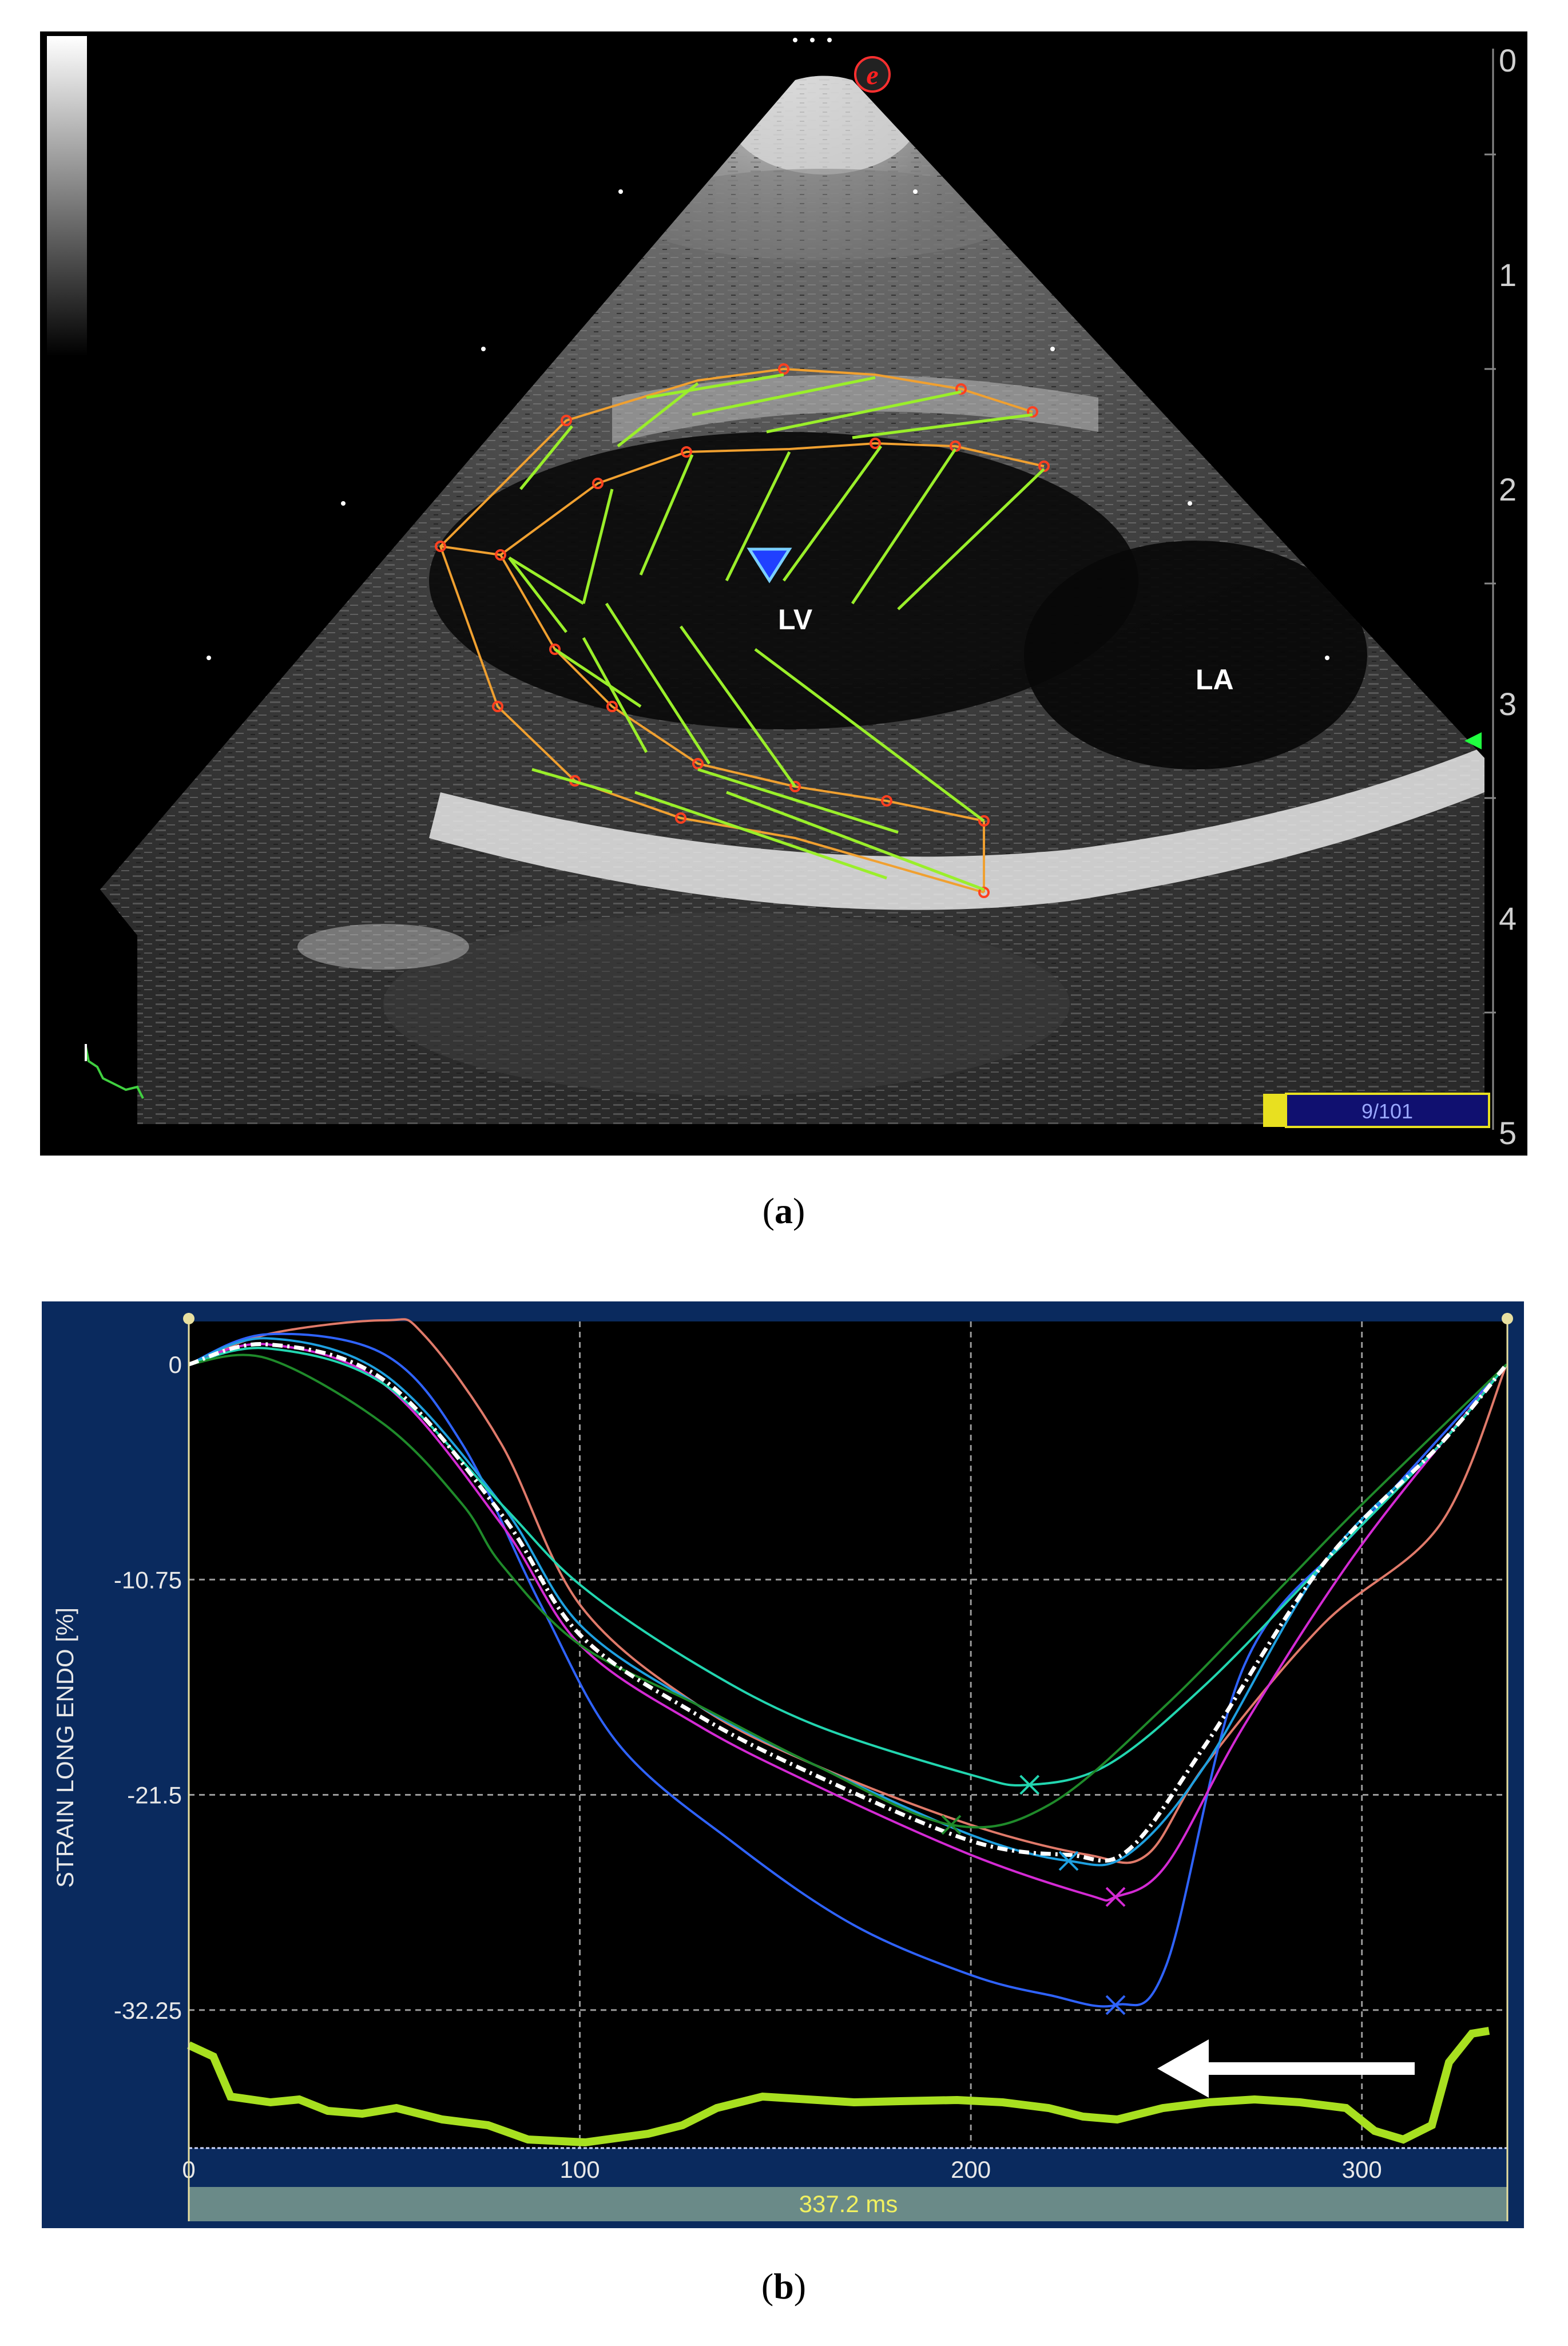 Image resolution: width=1568 pixels, height=2346 pixels. I want to click on arrow-annotation, so click(1286, 2068).